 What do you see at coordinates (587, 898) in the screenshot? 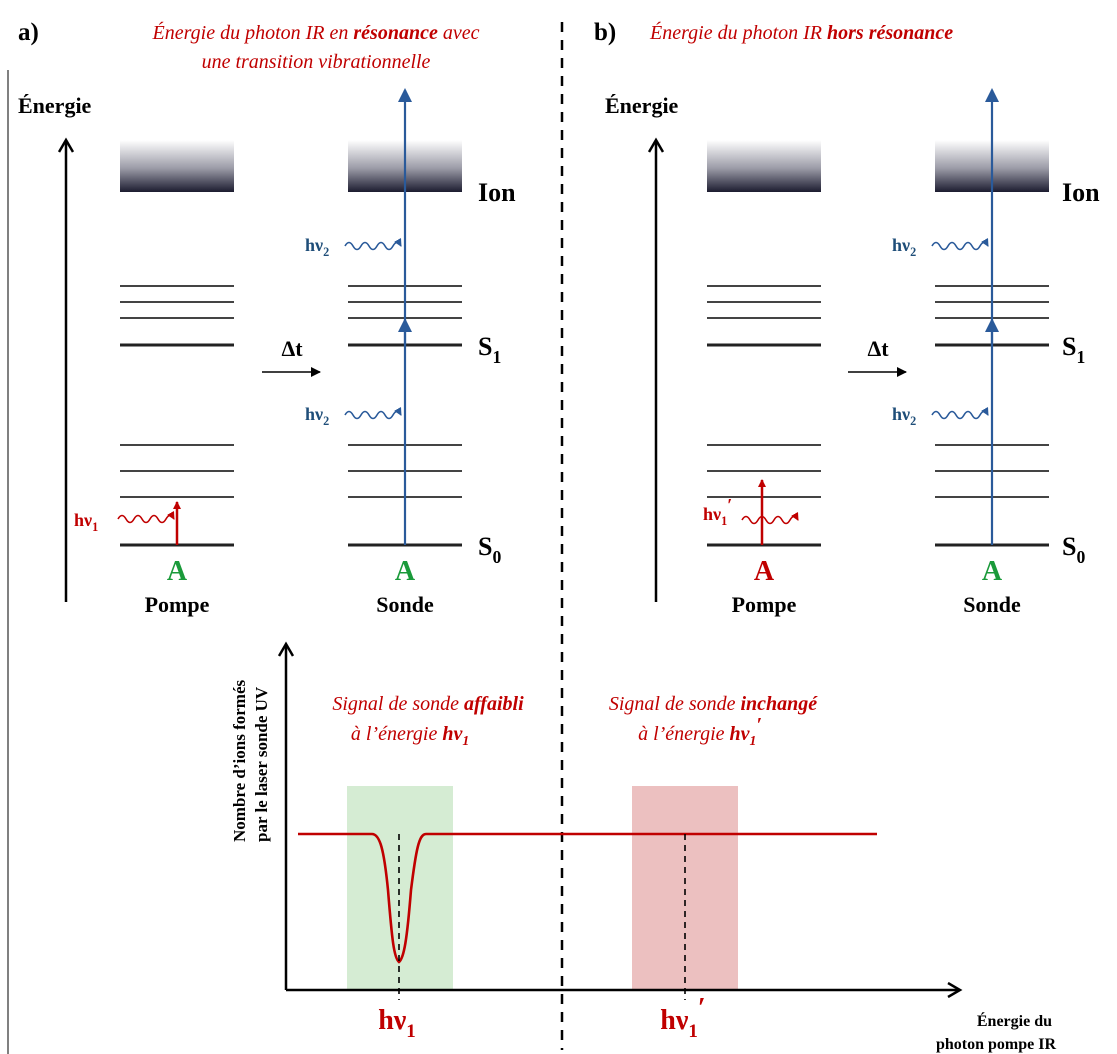
I see `signal-curve` at bounding box center [587, 898].